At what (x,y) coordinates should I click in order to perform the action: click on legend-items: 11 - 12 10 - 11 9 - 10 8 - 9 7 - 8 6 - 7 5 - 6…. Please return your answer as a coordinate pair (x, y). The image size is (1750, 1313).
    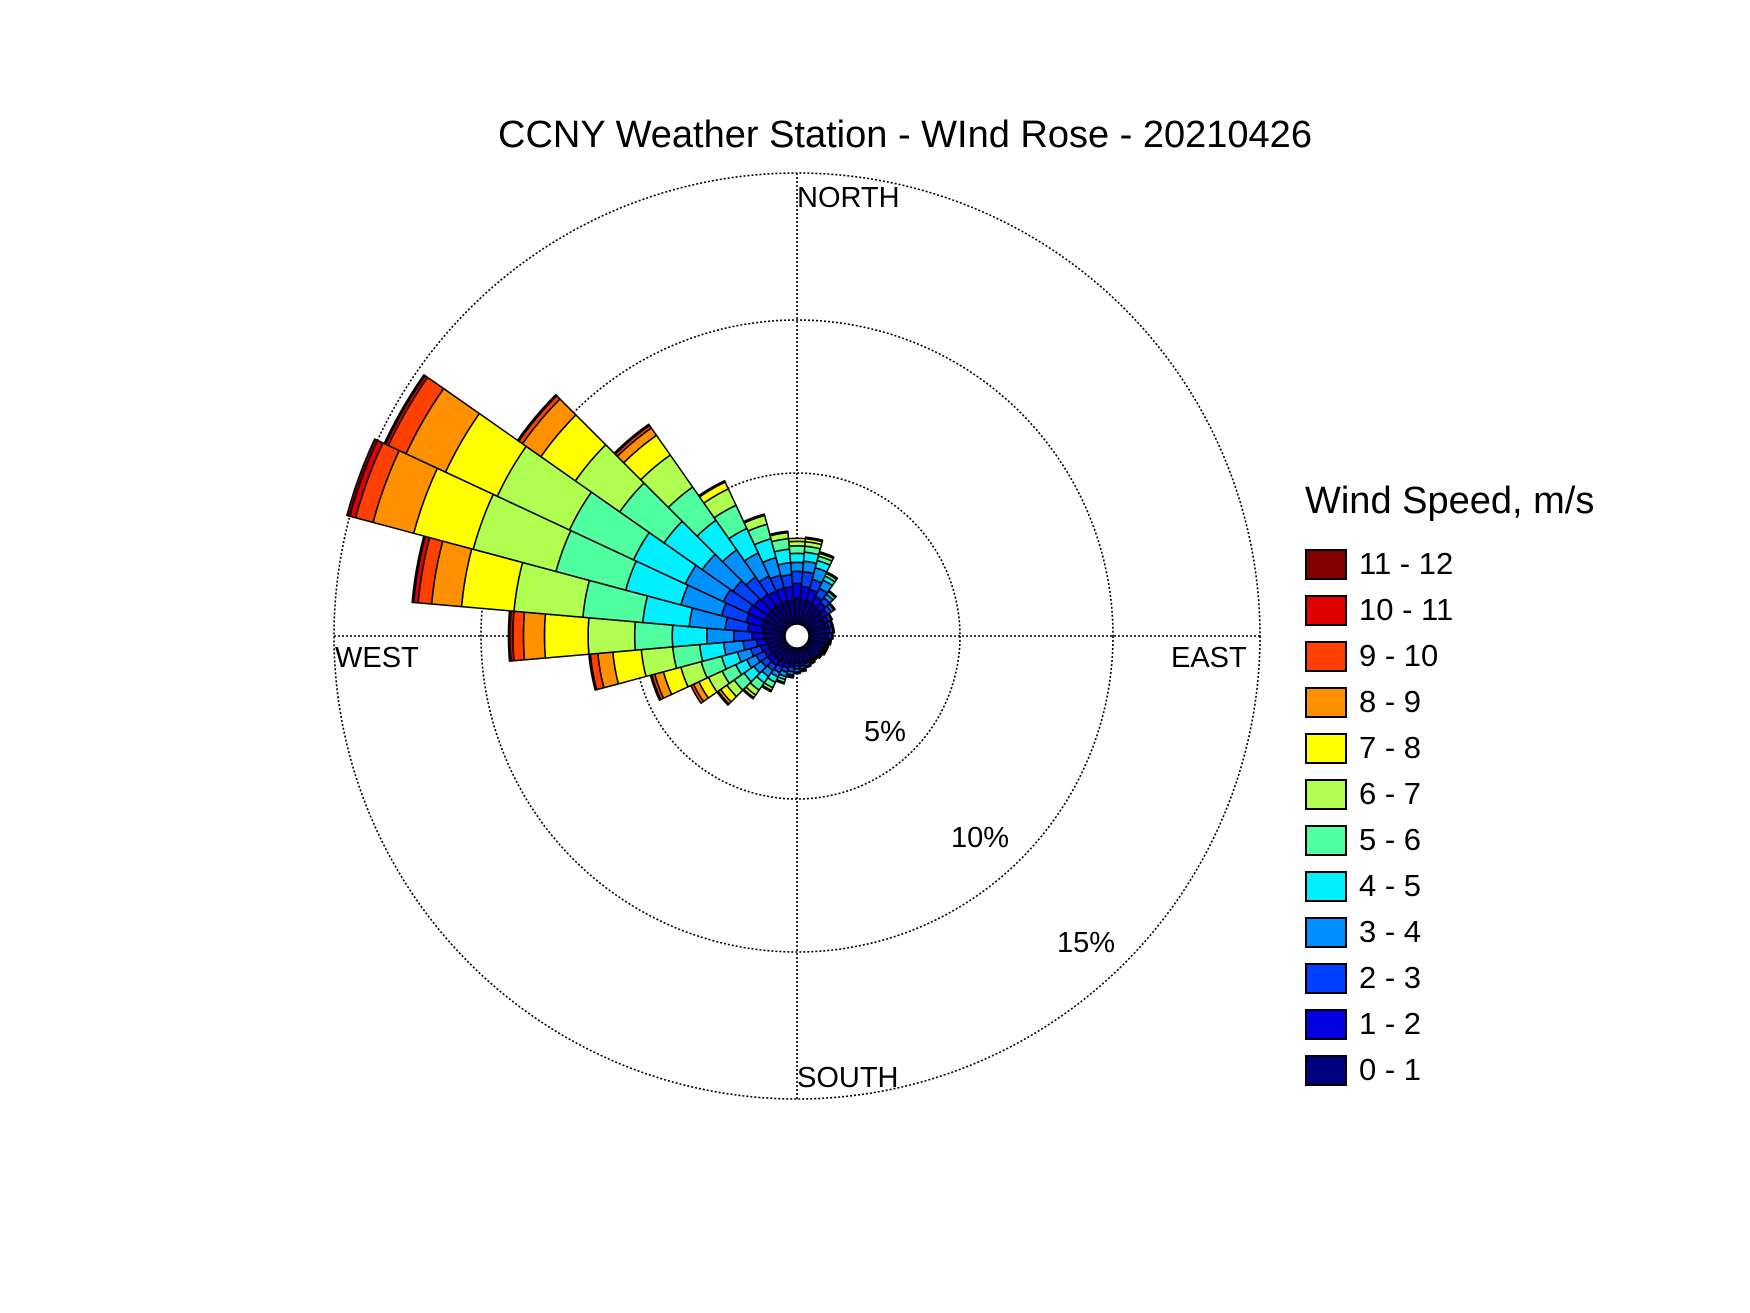
    Looking at the image, I should click on (1449, 817).